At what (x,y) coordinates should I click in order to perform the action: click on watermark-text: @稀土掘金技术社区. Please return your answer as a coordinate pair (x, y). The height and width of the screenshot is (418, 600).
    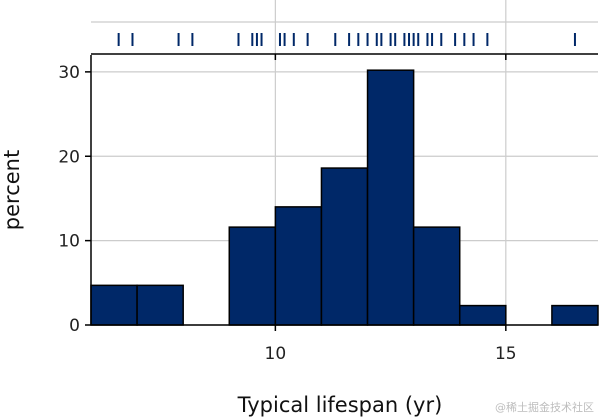
    Looking at the image, I should click on (544, 407).